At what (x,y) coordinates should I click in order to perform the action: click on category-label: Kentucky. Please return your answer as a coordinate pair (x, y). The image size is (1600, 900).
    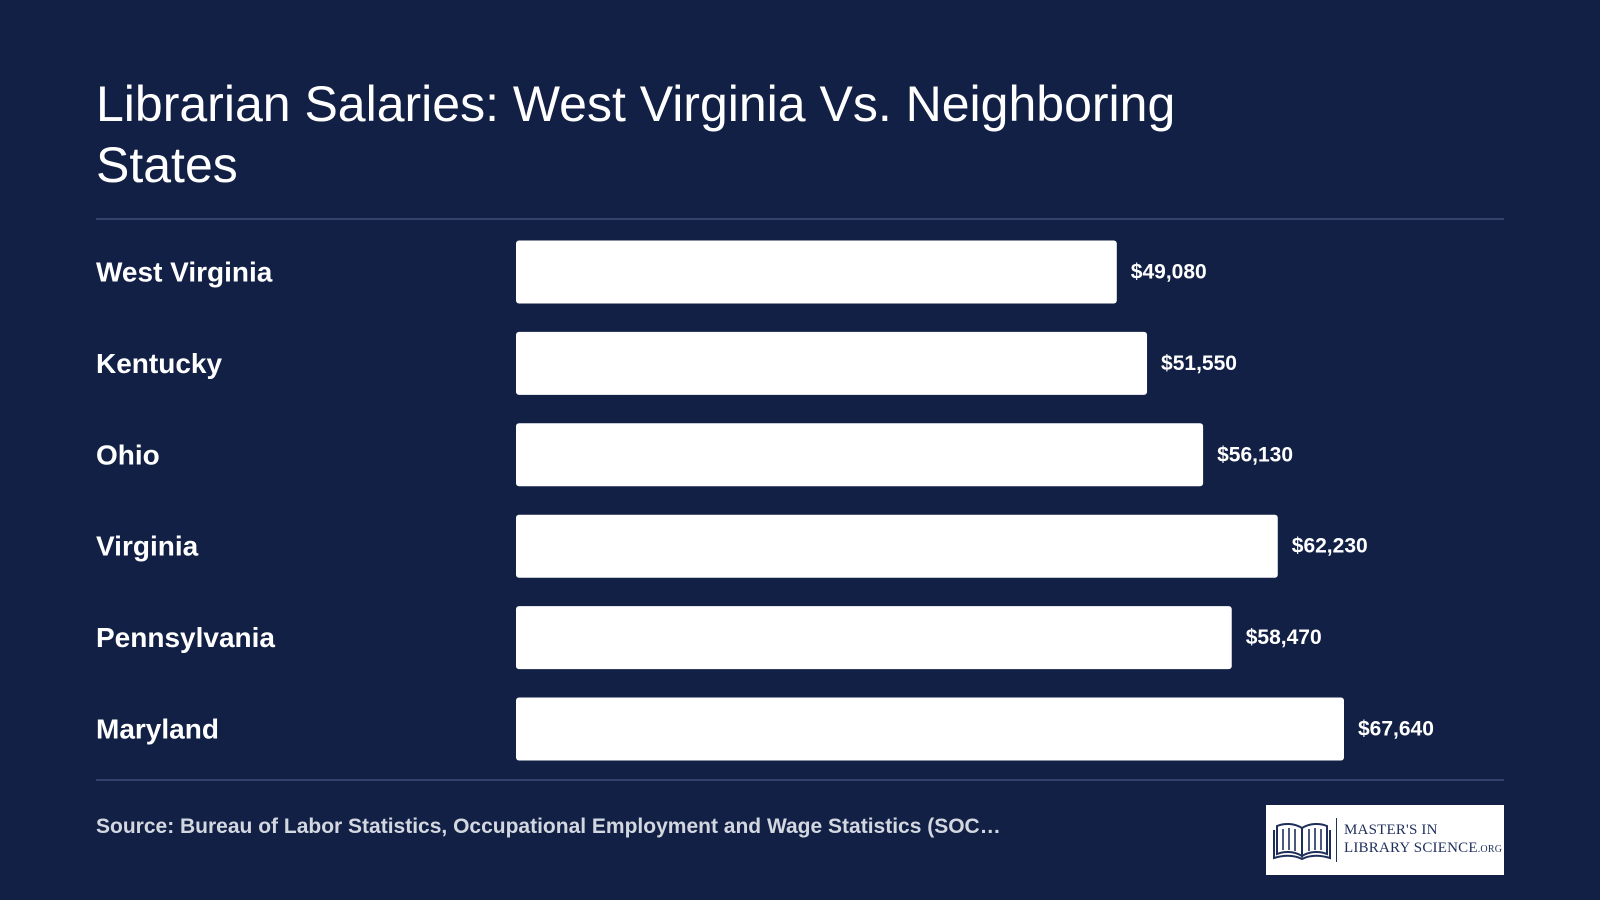
    Looking at the image, I should click on (159, 363).